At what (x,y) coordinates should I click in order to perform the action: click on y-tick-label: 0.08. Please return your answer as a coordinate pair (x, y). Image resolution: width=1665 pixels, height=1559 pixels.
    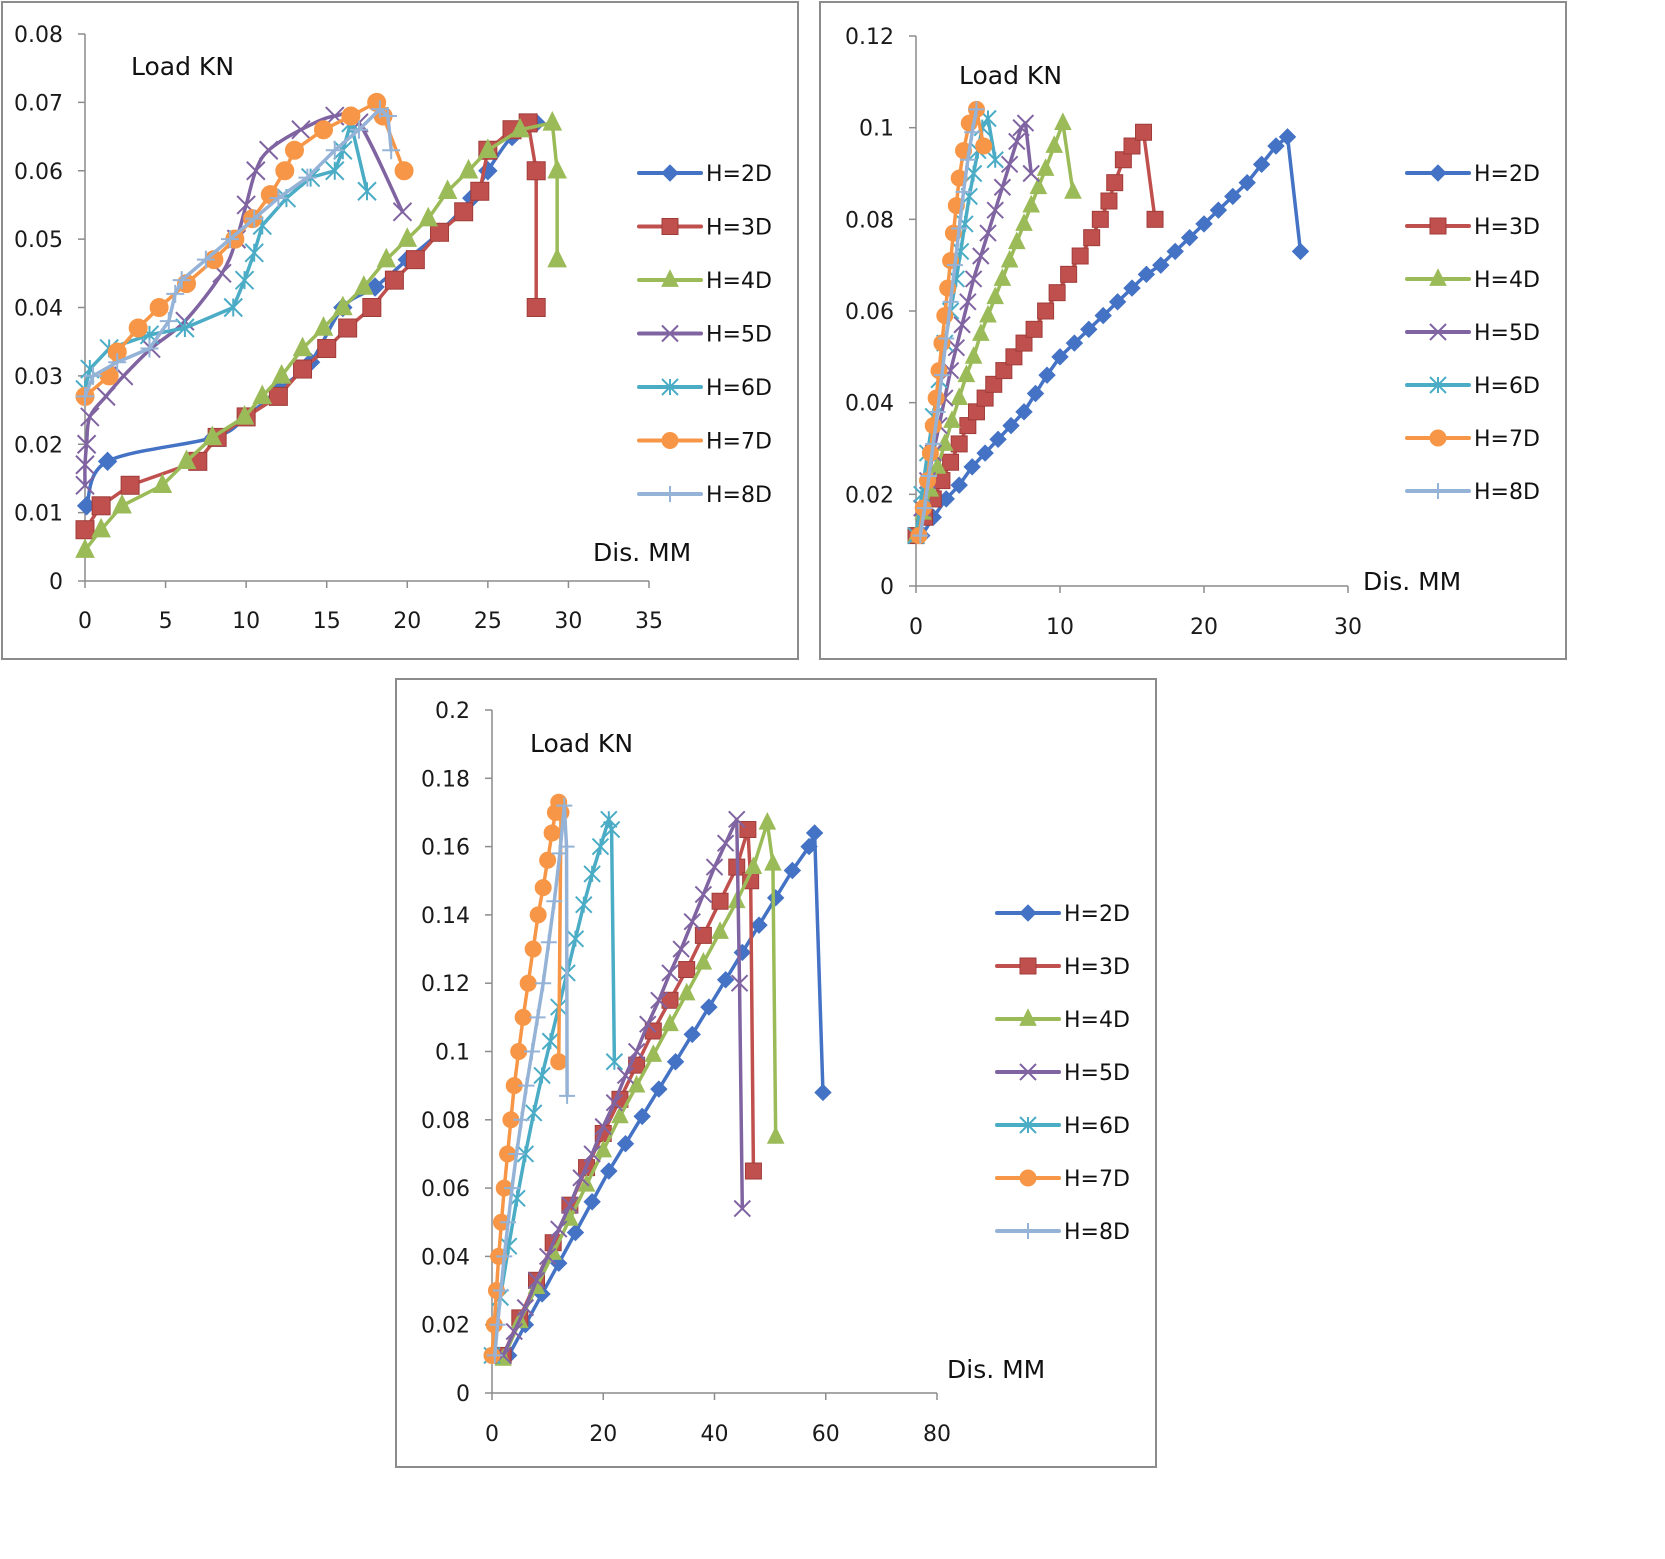
    Looking at the image, I should click on (445, 1121).